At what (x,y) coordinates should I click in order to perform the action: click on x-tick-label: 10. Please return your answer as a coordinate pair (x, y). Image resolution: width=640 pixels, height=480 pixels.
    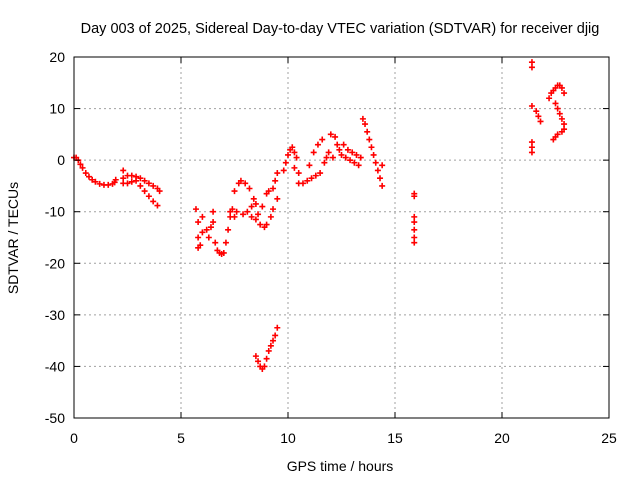
    Looking at the image, I should click on (288, 438).